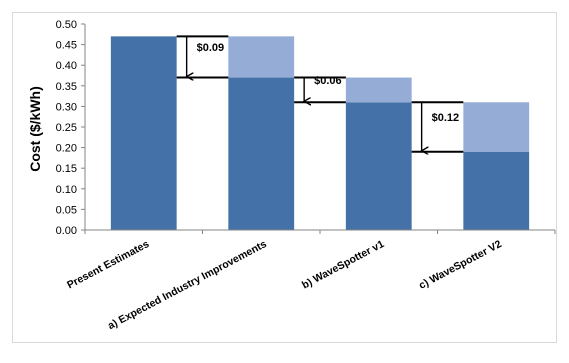  I want to click on y-tick-label: 0.05, so click(66, 210).